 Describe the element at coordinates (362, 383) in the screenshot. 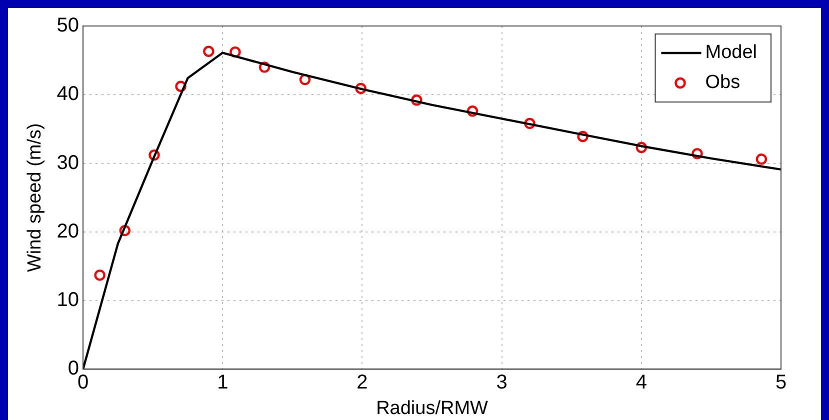

I see `x-tick-label: 2` at that location.